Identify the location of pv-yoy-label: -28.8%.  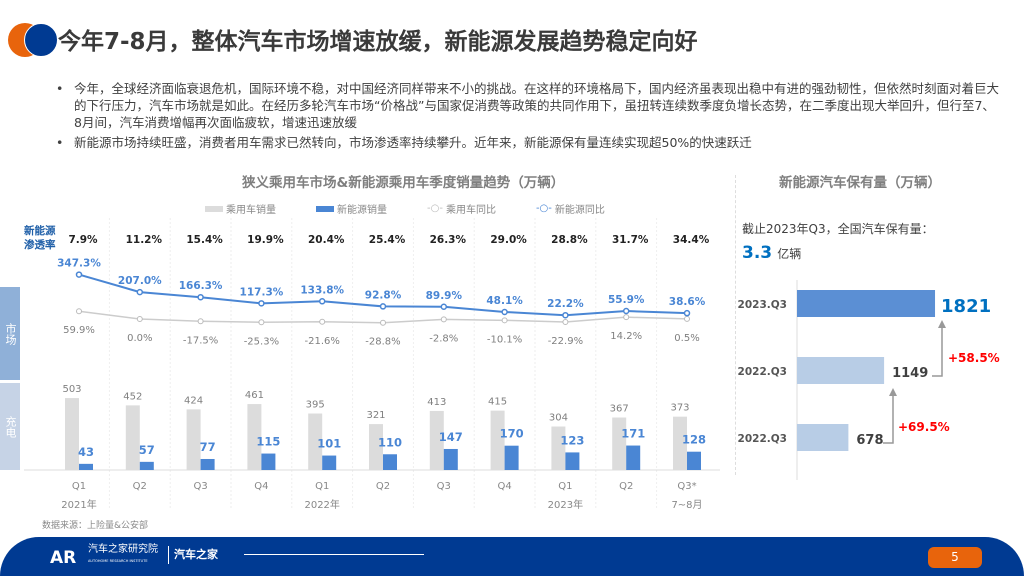
(382, 342).